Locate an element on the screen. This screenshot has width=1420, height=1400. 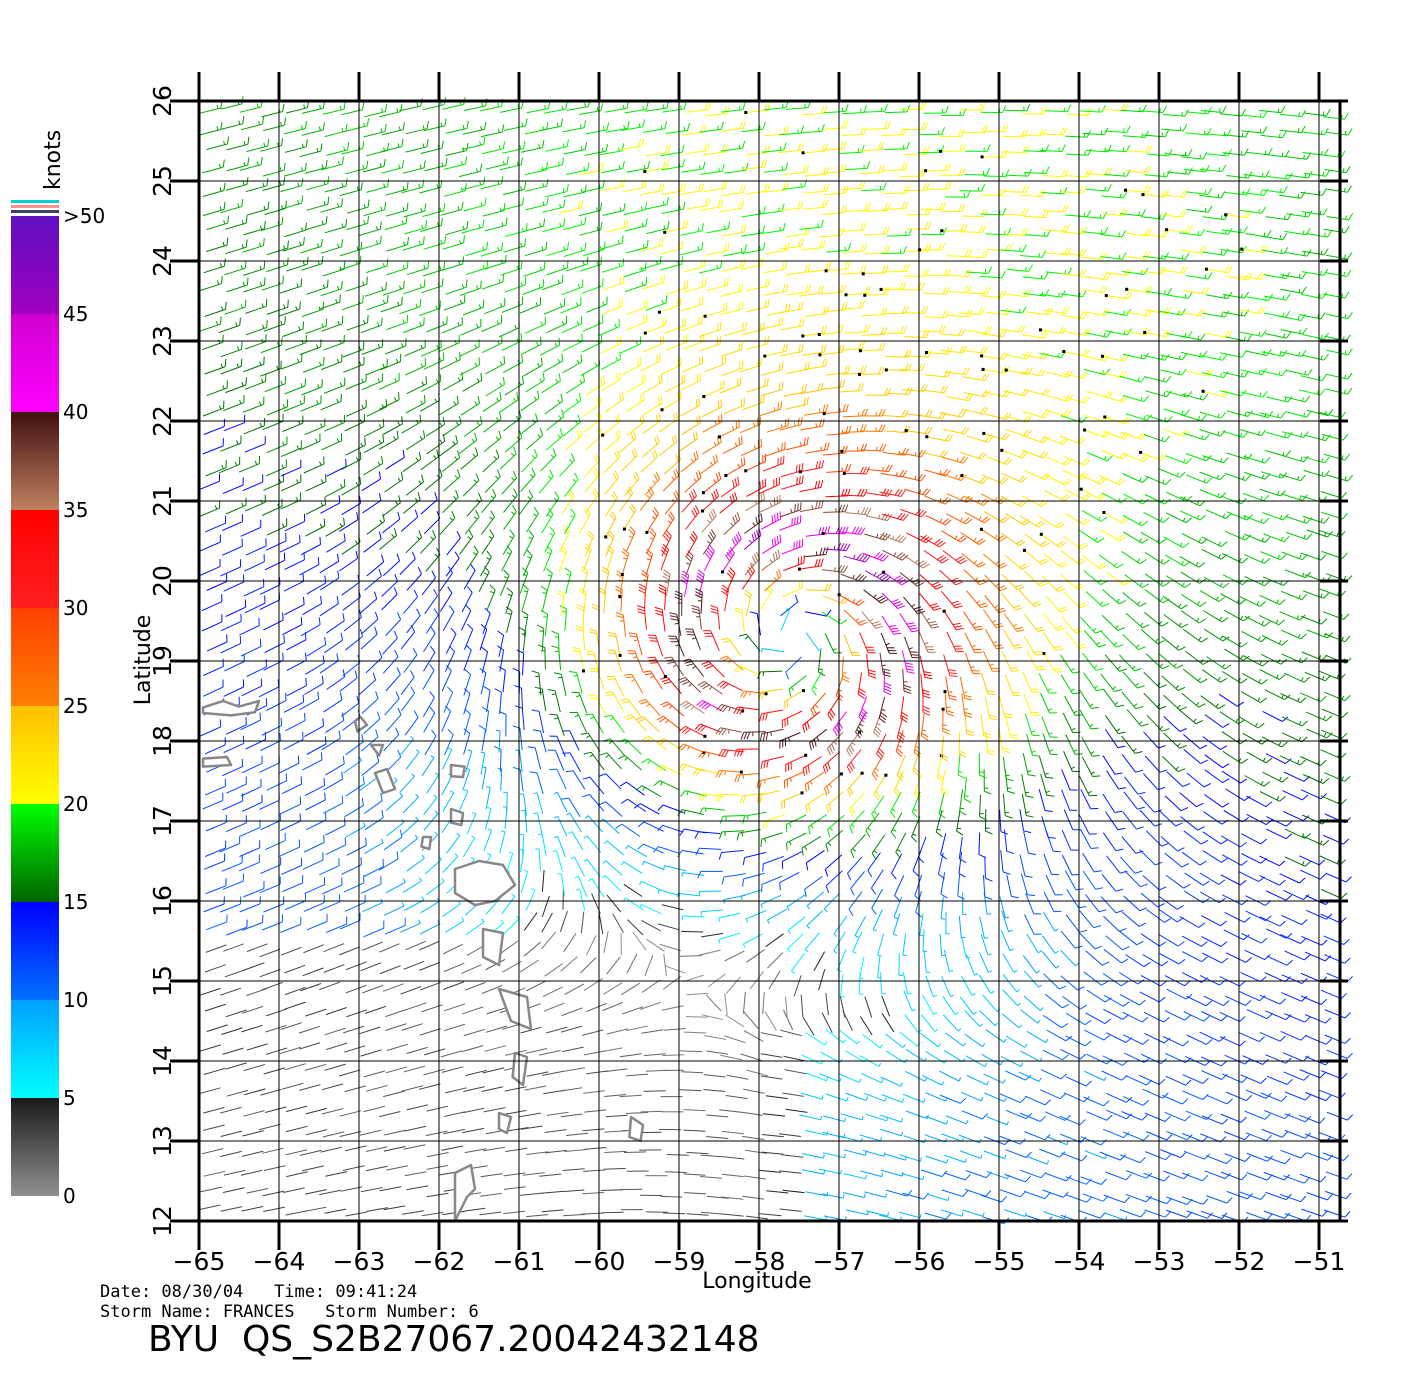
lon-tick-label: −52 is located at coordinates (1239, 1261).